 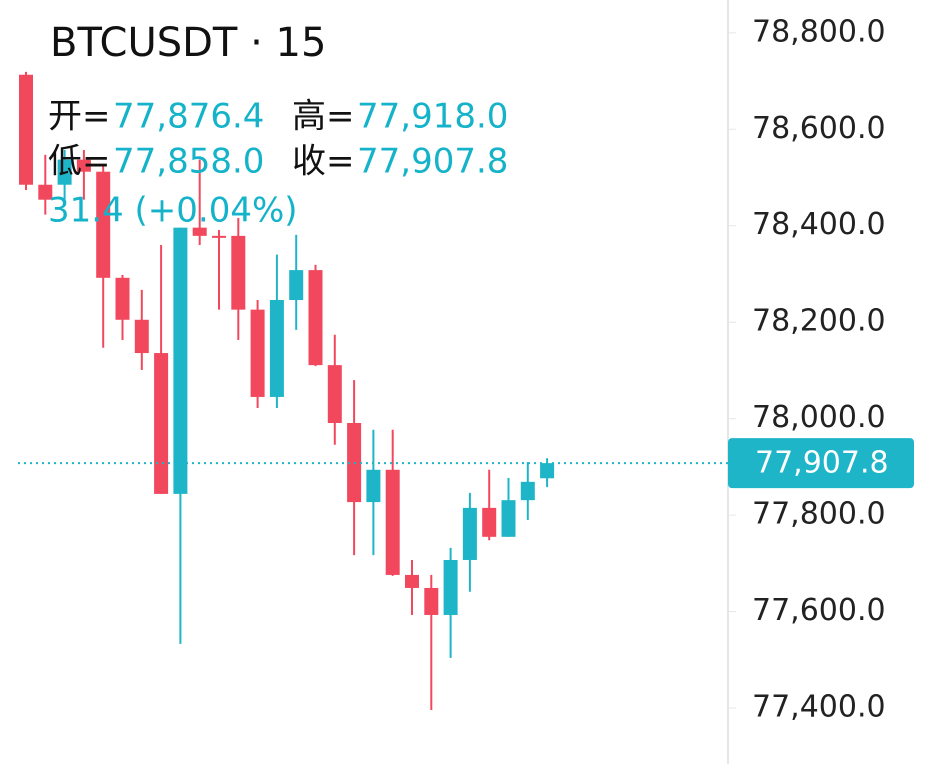 What do you see at coordinates (188, 162) in the screenshot?
I see `low-value: 77,858.0` at bounding box center [188, 162].